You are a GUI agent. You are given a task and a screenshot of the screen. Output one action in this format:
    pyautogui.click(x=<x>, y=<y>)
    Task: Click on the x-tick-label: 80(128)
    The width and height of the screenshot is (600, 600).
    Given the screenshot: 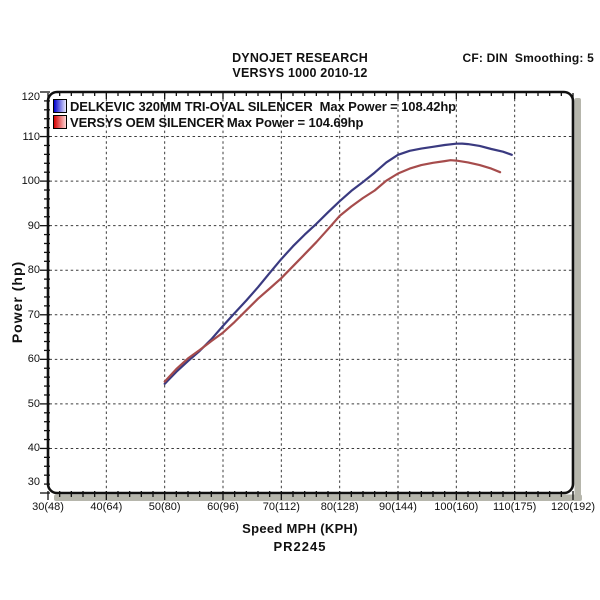 What is the action you would take?
    pyautogui.click(x=339, y=507)
    